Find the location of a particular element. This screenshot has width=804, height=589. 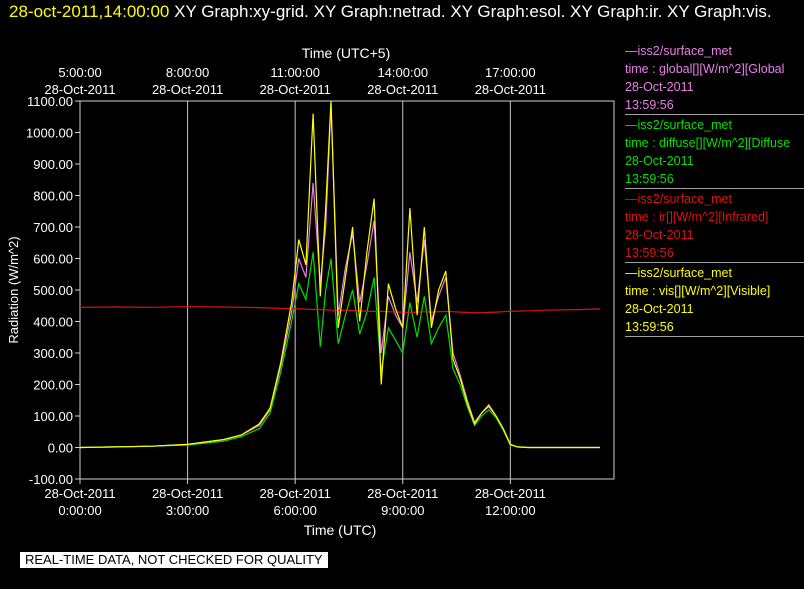

top-axis-label: Time (UTC+5) is located at coordinates (346, 53).